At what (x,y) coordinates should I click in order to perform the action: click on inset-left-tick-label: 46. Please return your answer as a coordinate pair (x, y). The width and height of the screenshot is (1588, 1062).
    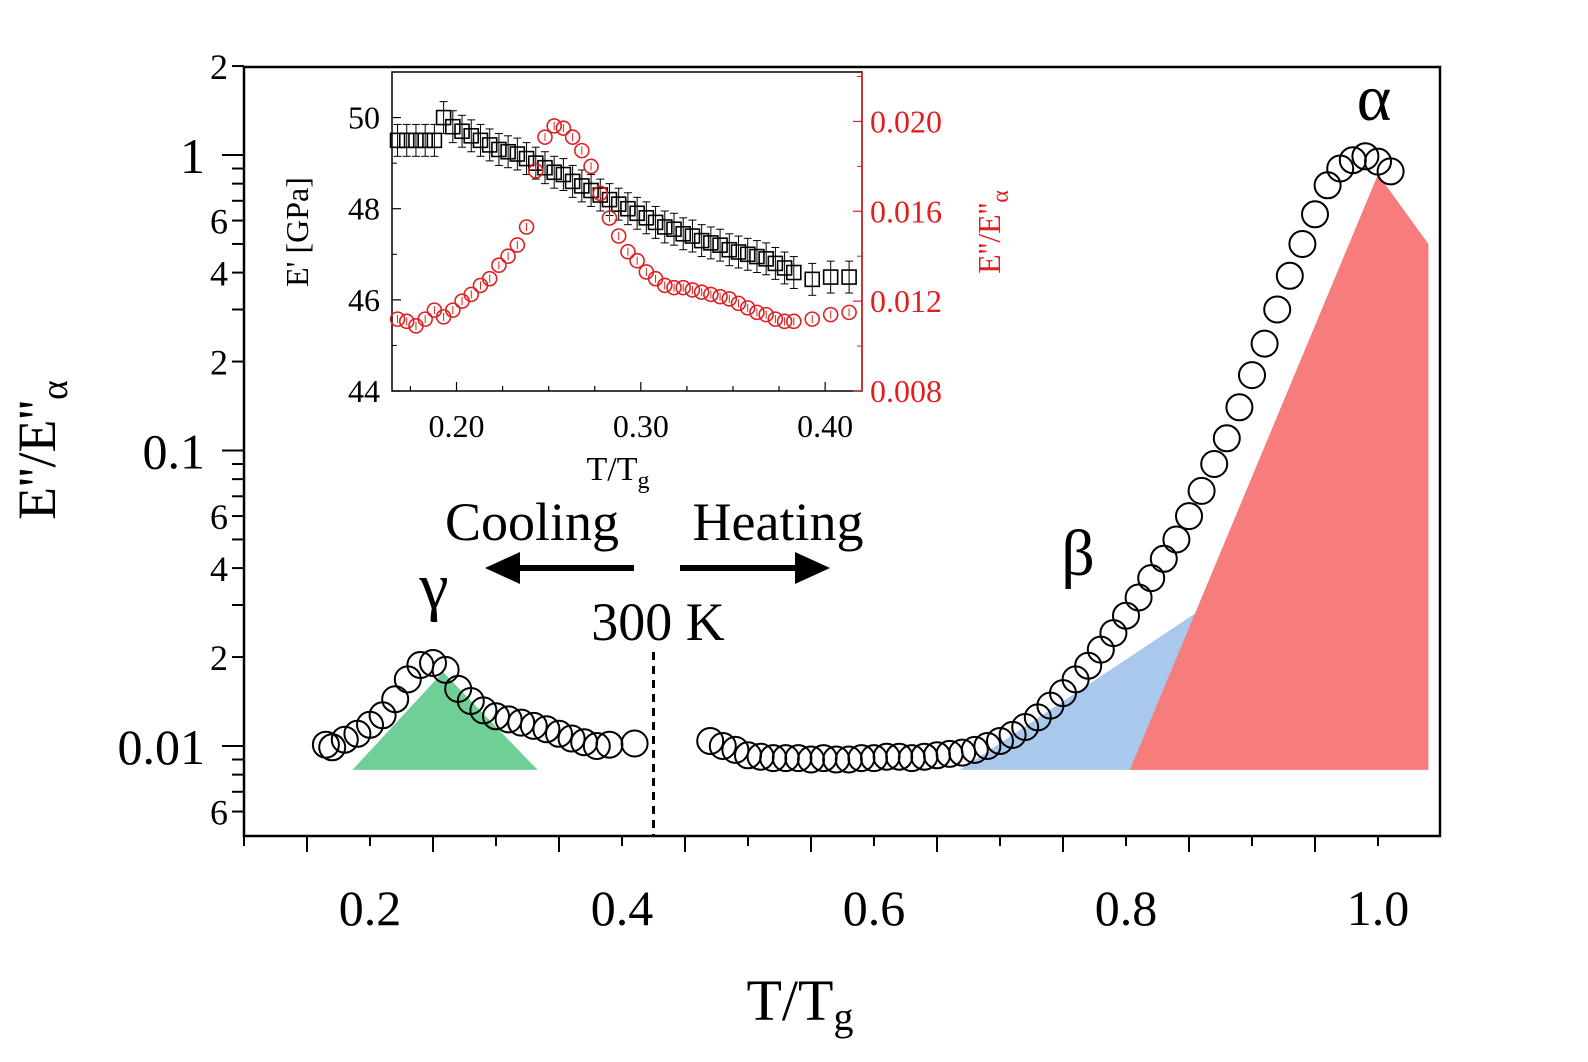
    Looking at the image, I should click on (364, 300).